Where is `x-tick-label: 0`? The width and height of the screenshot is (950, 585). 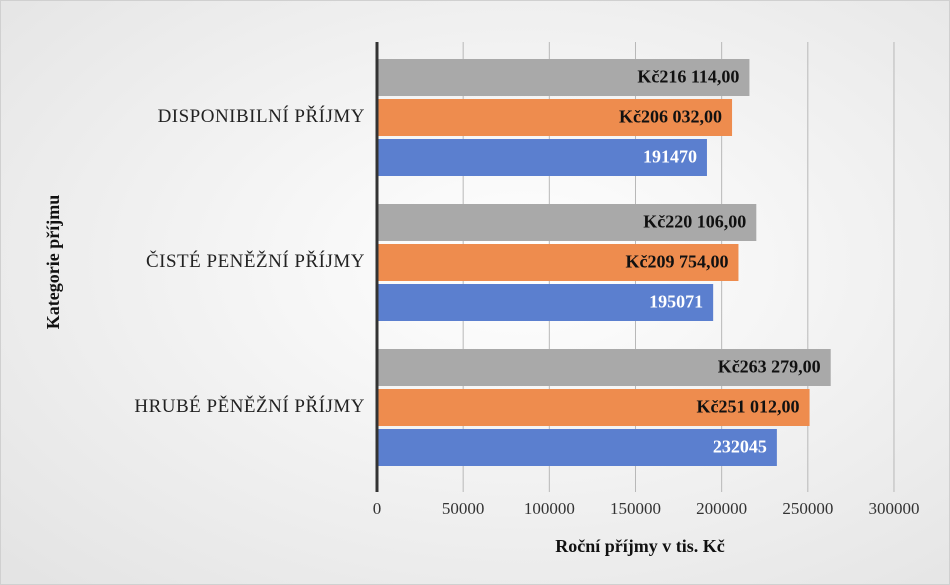 x-tick-label: 0 is located at coordinates (377, 508).